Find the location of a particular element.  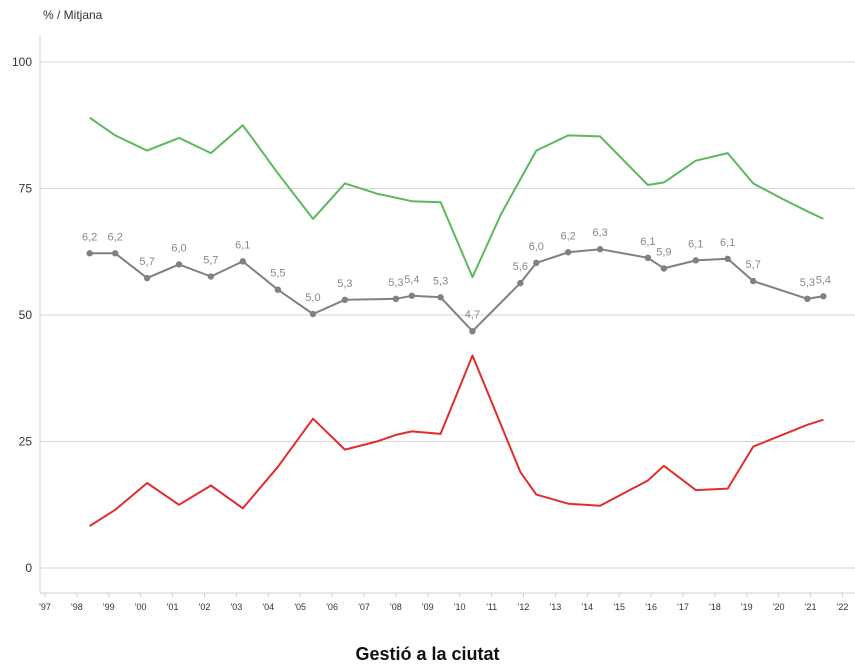

x-tick-label: '13 is located at coordinates (556, 607).